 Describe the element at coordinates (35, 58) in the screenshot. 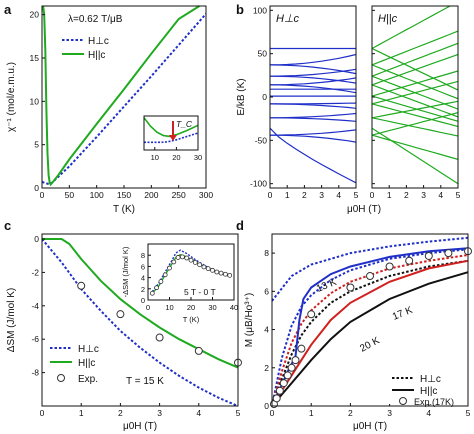

I see `y-axis-a-tick-label: 15` at that location.